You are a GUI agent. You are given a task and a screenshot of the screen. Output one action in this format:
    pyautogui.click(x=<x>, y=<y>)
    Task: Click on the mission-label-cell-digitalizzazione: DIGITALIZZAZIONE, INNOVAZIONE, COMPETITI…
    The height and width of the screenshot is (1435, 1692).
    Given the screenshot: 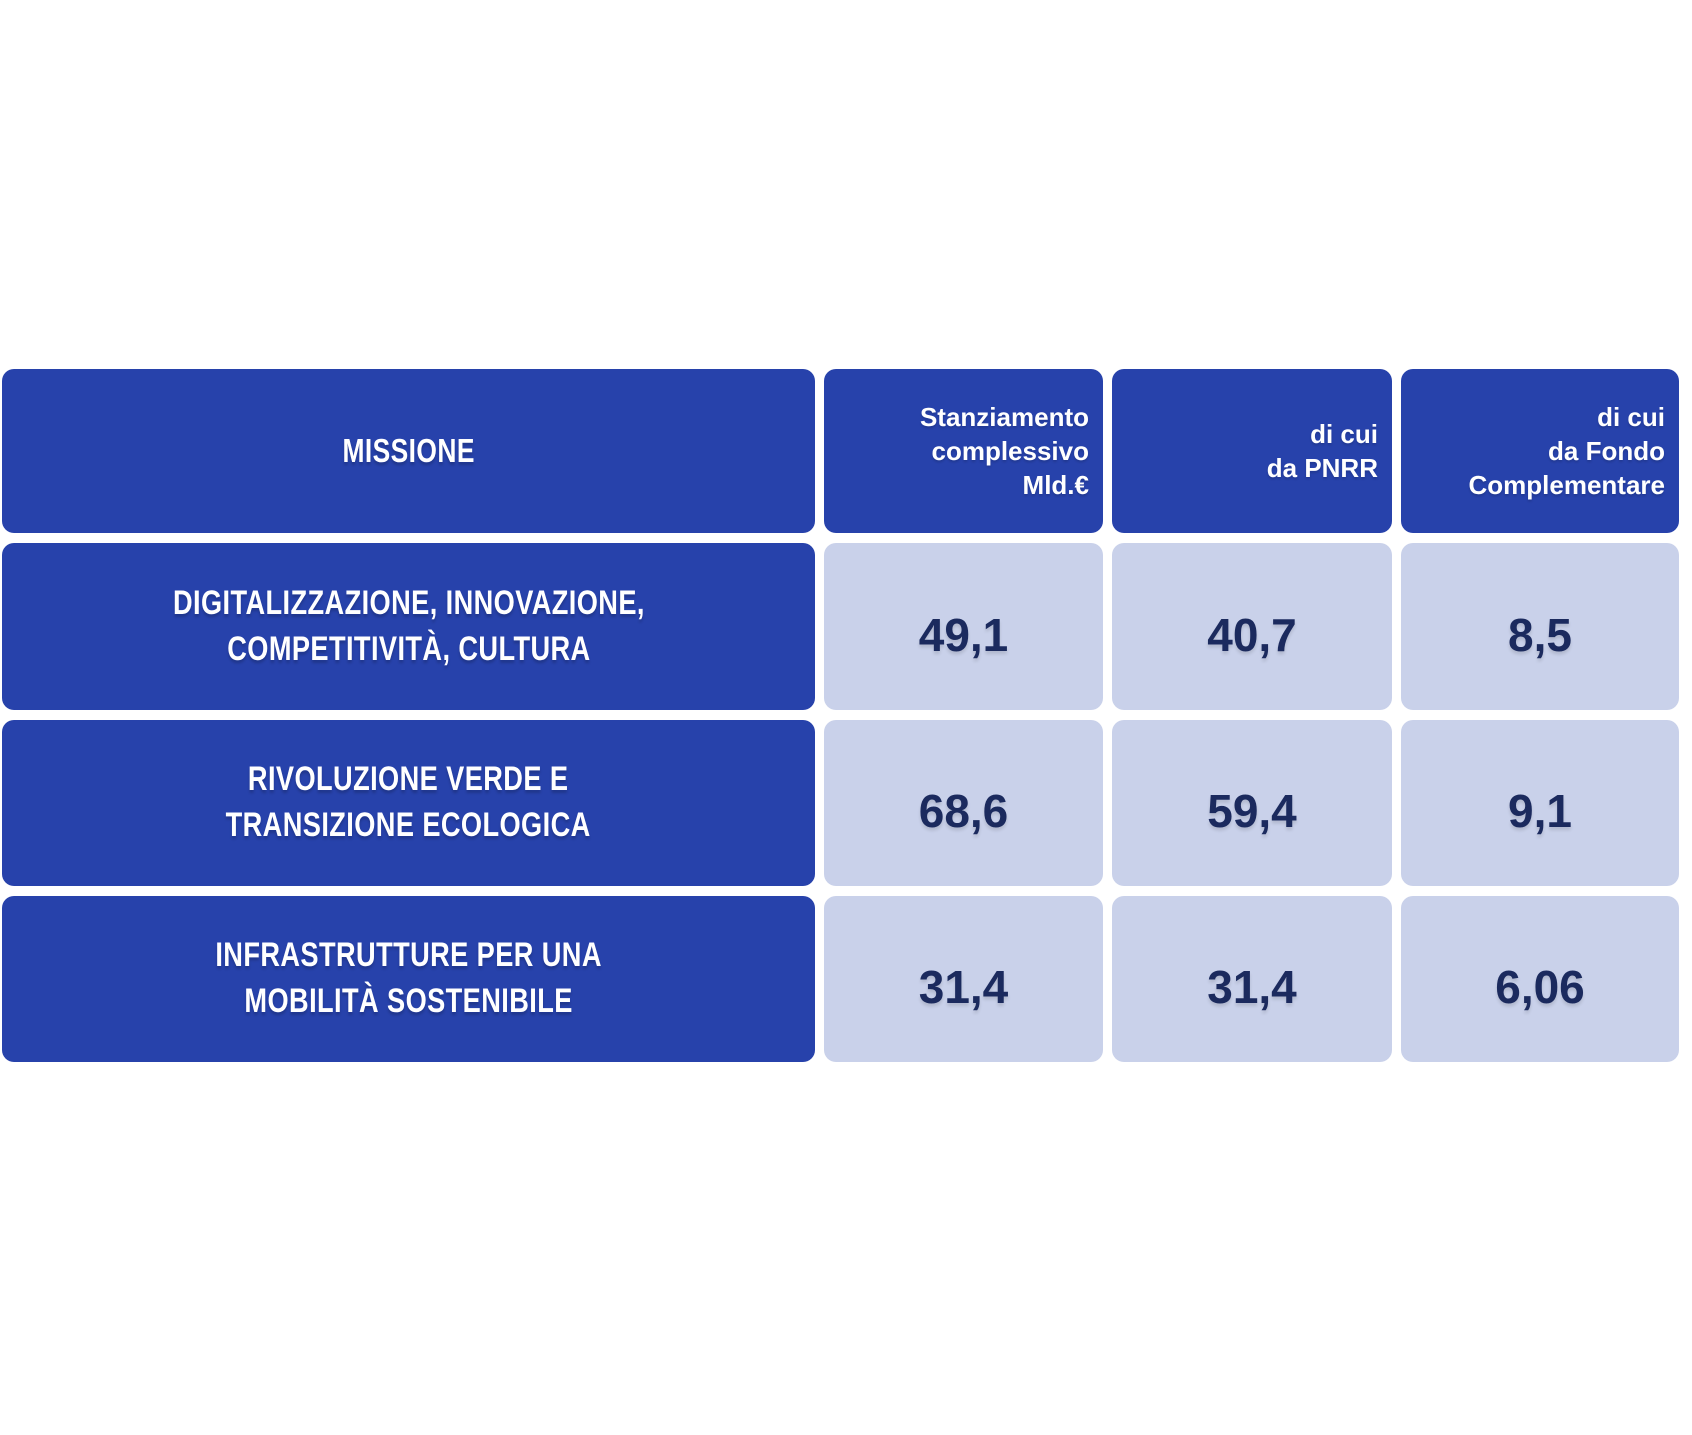 What is the action you would take?
    pyautogui.click(x=408, y=626)
    